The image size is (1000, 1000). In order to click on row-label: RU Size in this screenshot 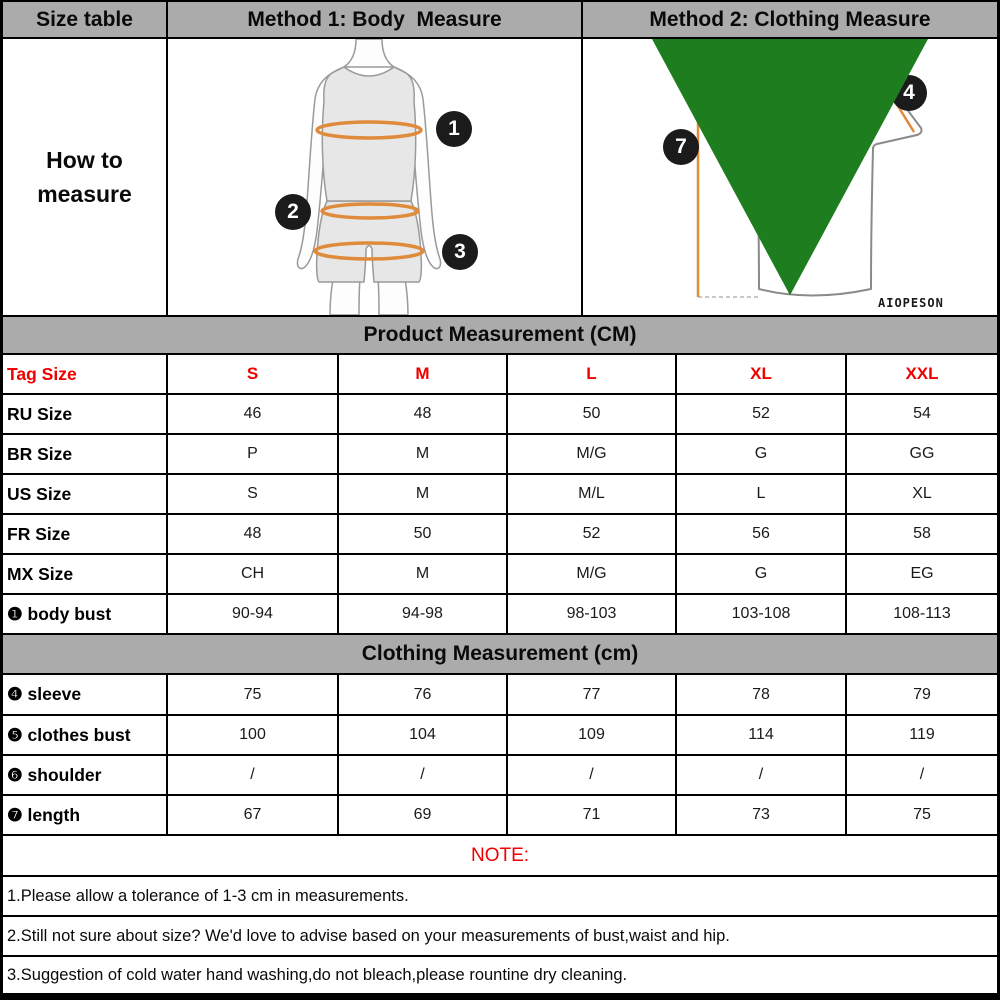, I will do `click(85, 414)`.